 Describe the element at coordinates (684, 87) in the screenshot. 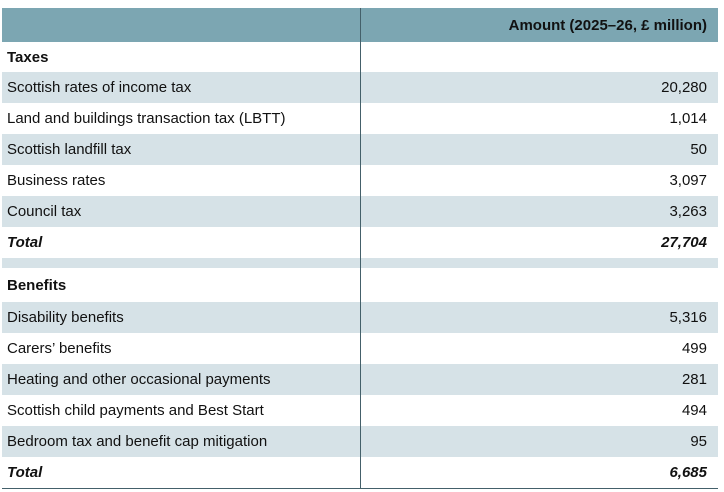

I see `value-cell: 20,280` at that location.